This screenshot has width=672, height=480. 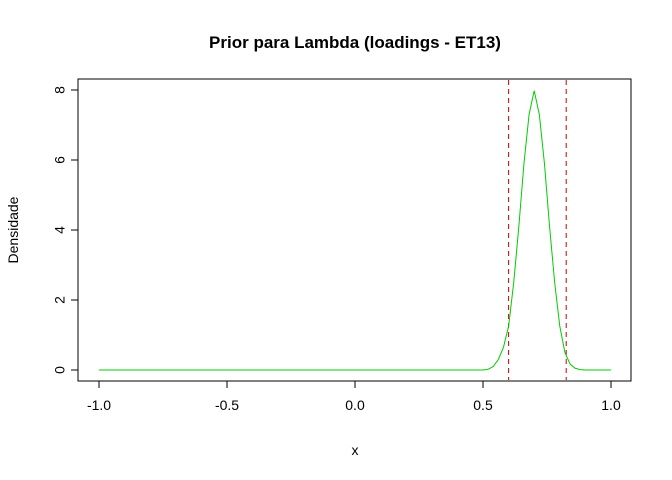 What do you see at coordinates (60, 90) in the screenshot?
I see `y-tick-label: 8` at bounding box center [60, 90].